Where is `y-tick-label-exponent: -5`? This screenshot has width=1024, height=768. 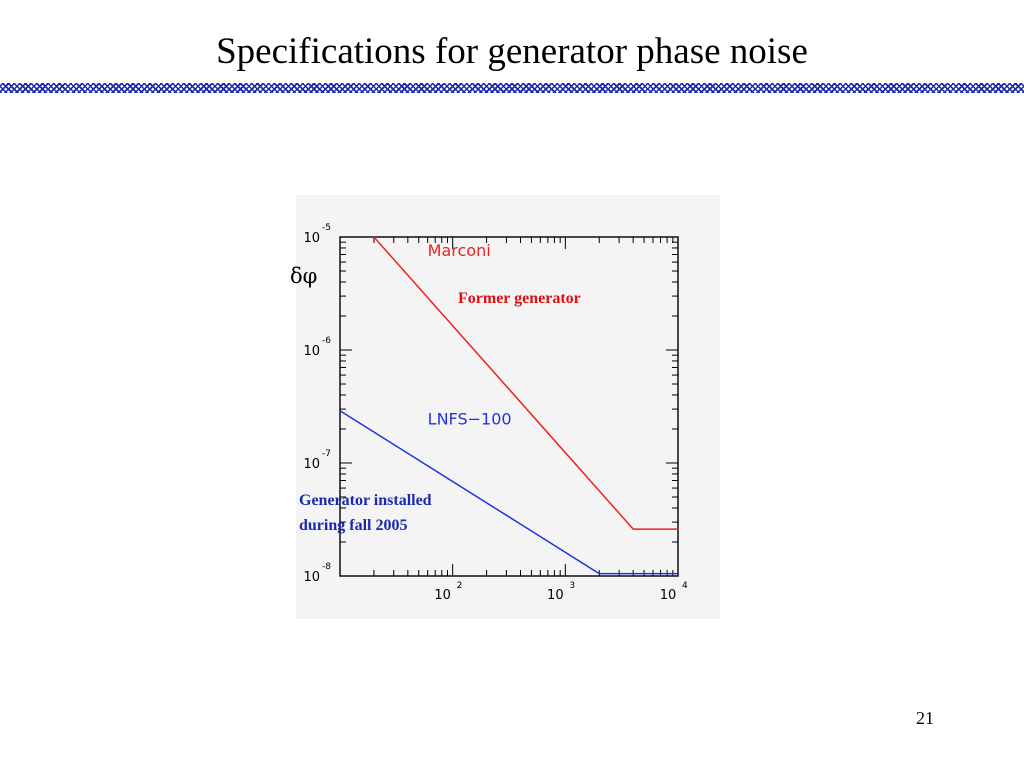 y-tick-label-exponent: -5 is located at coordinates (326, 228).